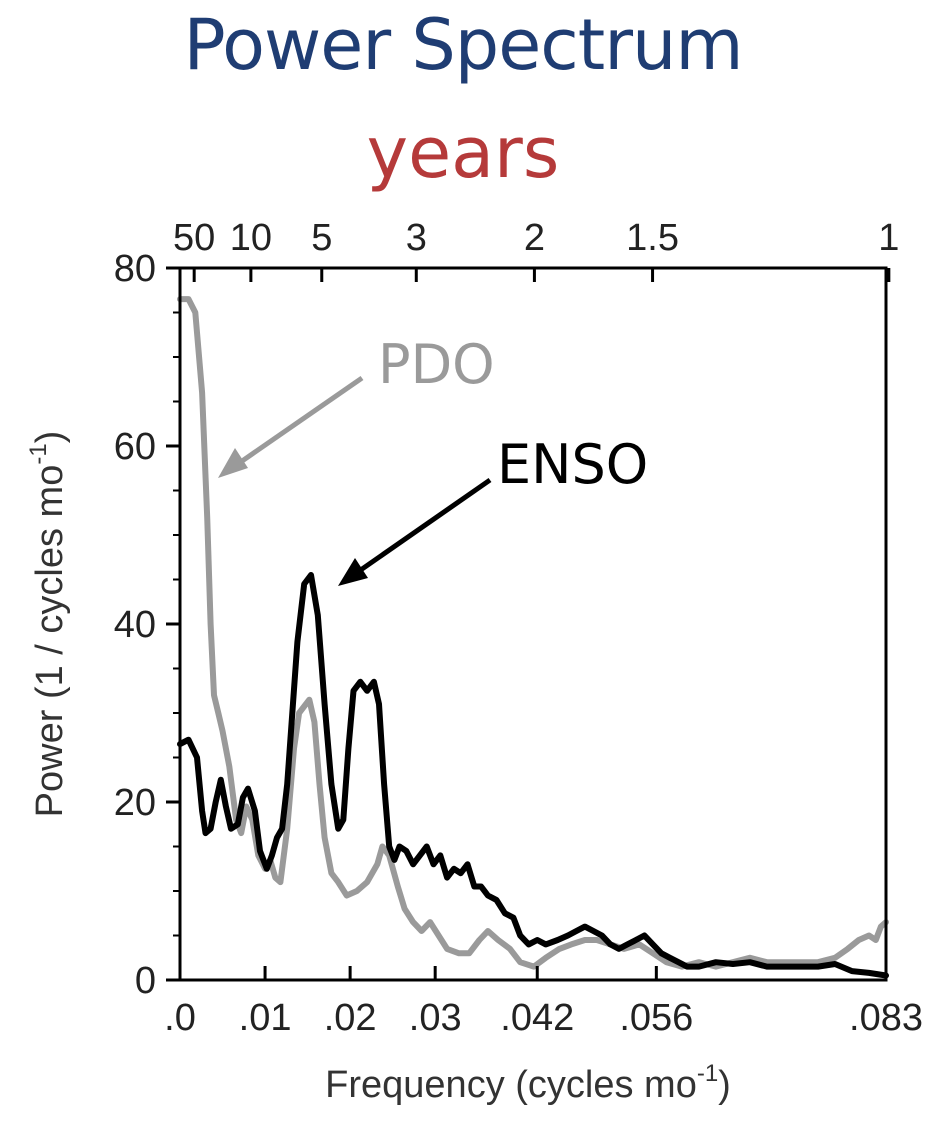 The width and height of the screenshot is (926, 1123). What do you see at coordinates (652, 238) in the screenshot?
I see `top-tick-label: 1.5` at bounding box center [652, 238].